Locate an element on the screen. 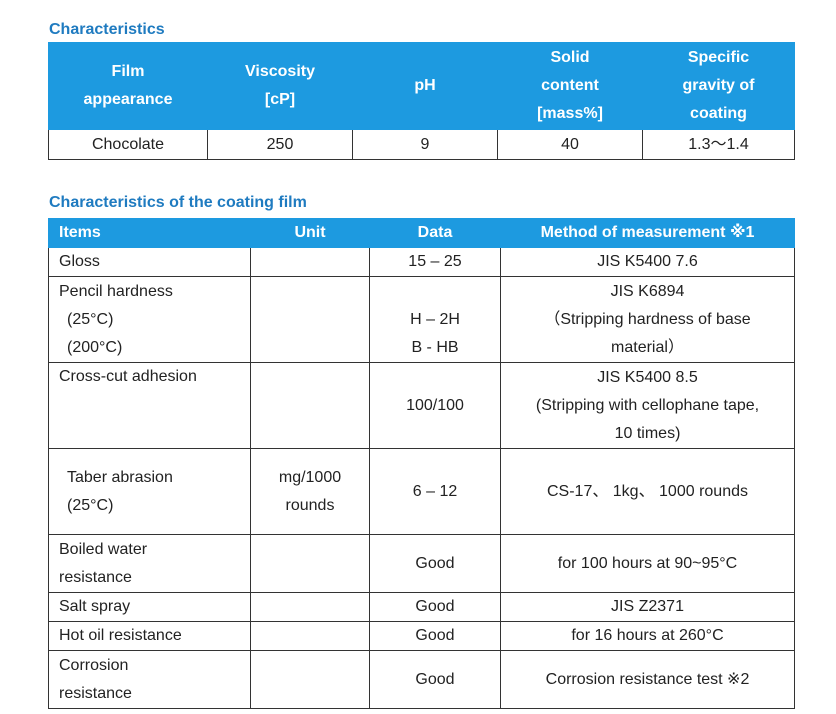 The width and height of the screenshot is (836, 714). method-text: 10 times) is located at coordinates (647, 433).